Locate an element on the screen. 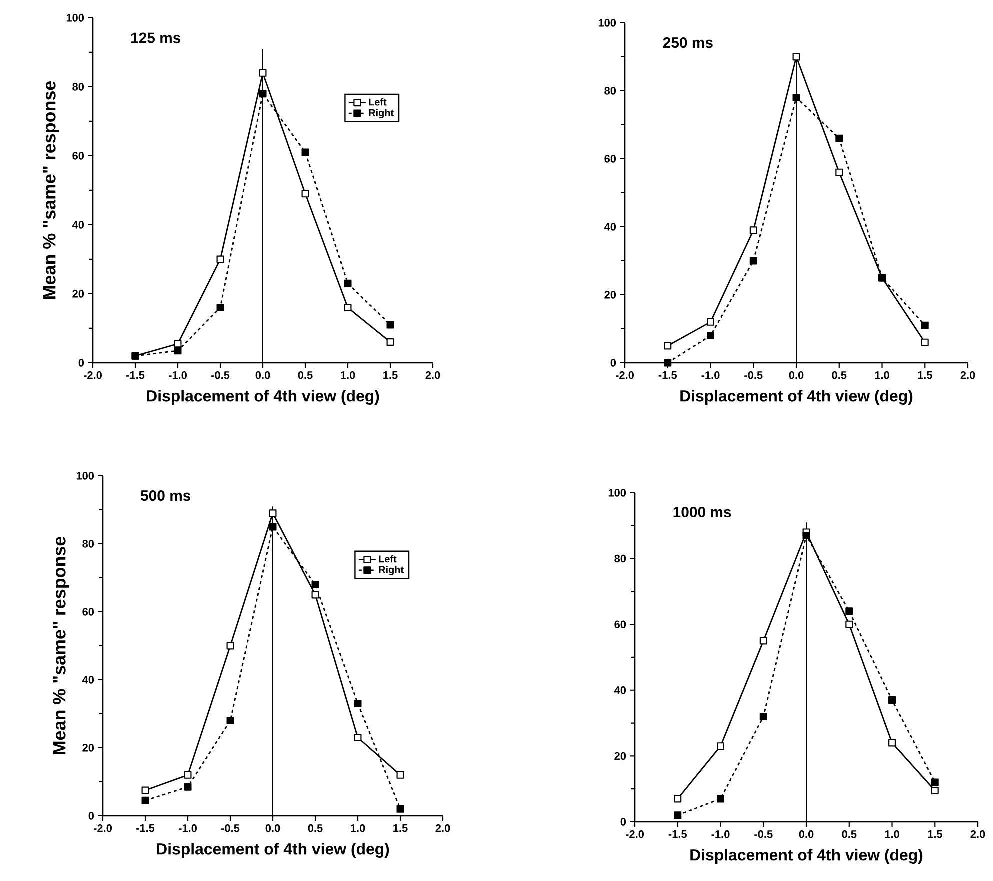  text: 125 ms is located at coordinates (156, 38).